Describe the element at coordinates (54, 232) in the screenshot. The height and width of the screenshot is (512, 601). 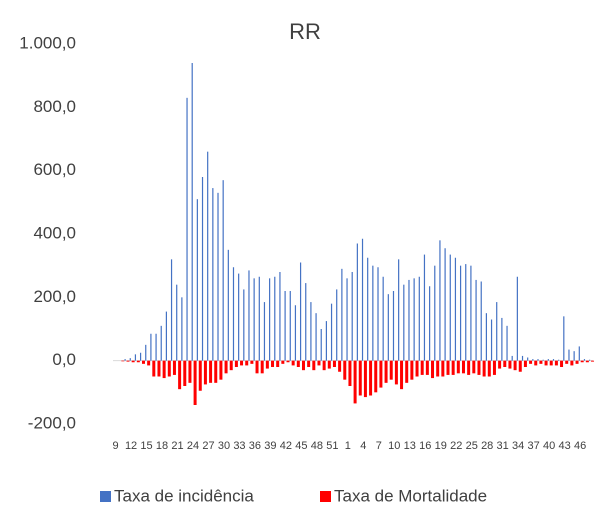
I see `y-tick-label: 400,0` at that location.